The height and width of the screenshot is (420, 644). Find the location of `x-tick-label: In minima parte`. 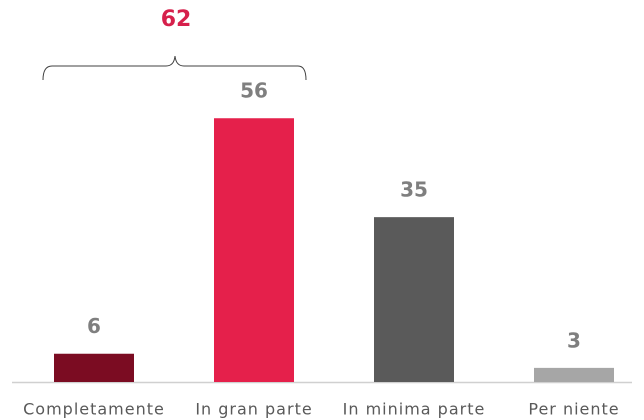

x-tick-label: In minima parte is located at coordinates (414, 409).